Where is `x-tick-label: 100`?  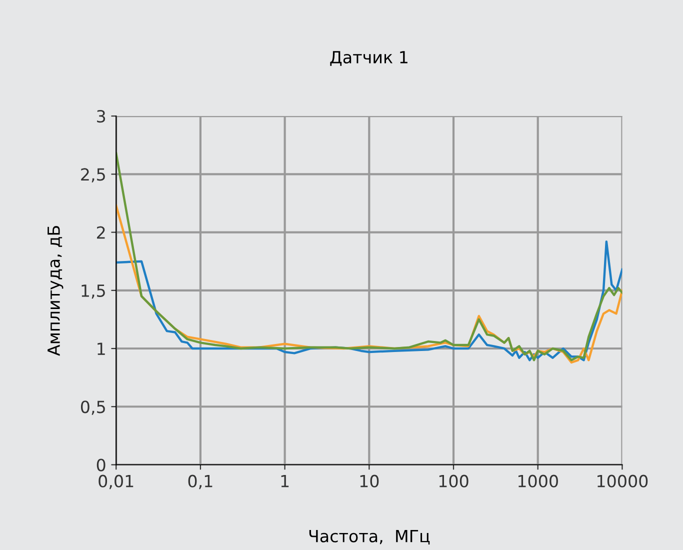 x-tick-label: 100 is located at coordinates (453, 481).